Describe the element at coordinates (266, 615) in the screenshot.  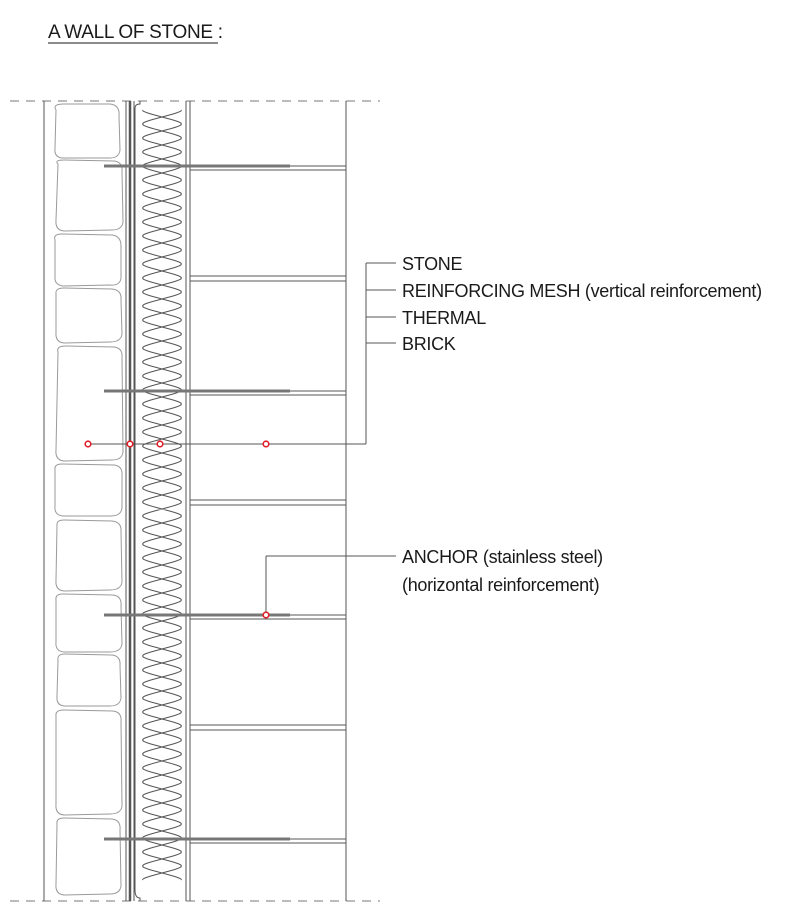
I see `marker-anchor` at that location.